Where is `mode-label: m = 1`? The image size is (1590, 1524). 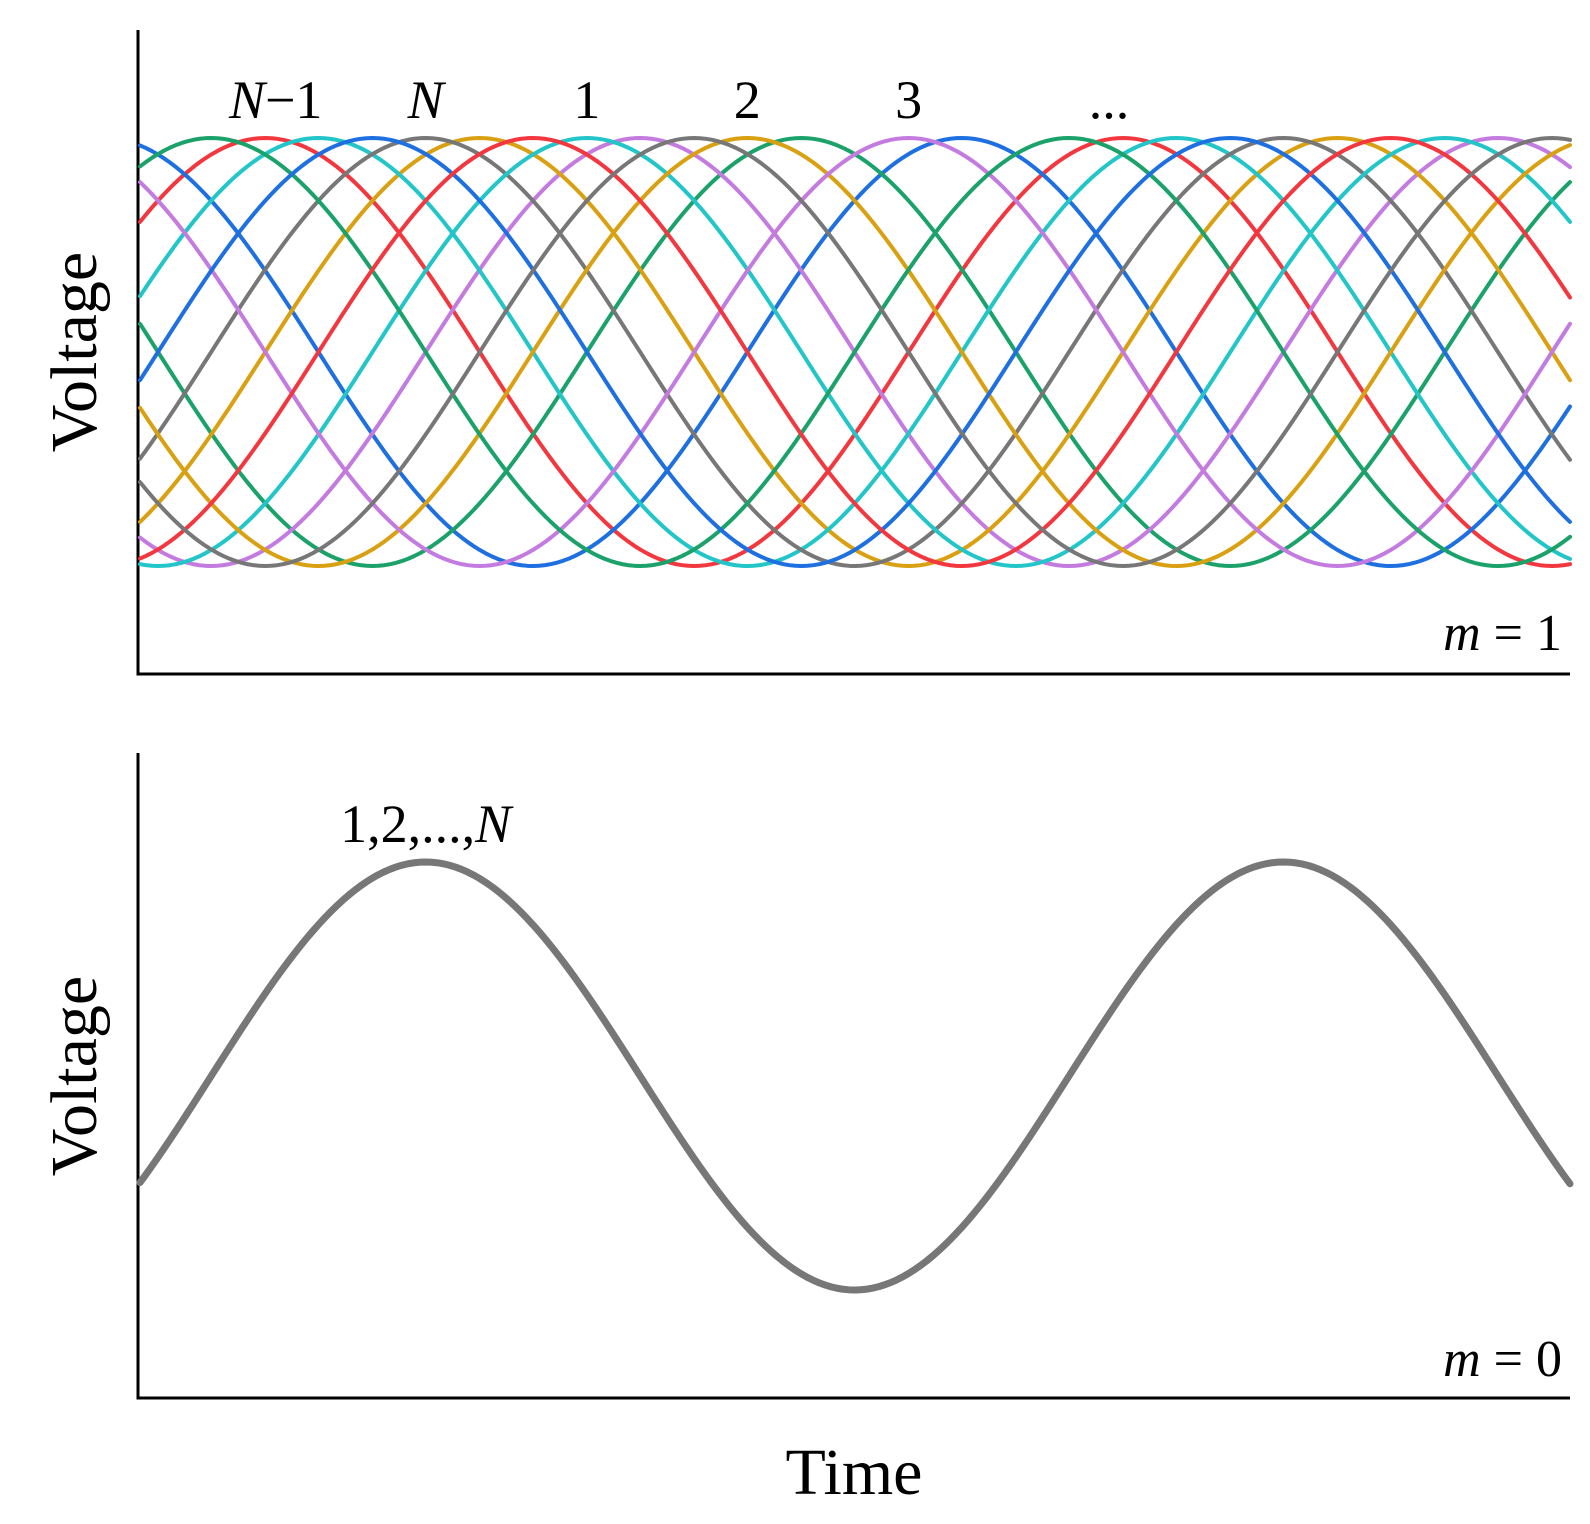 mode-label: m = 1 is located at coordinates (1502, 633).